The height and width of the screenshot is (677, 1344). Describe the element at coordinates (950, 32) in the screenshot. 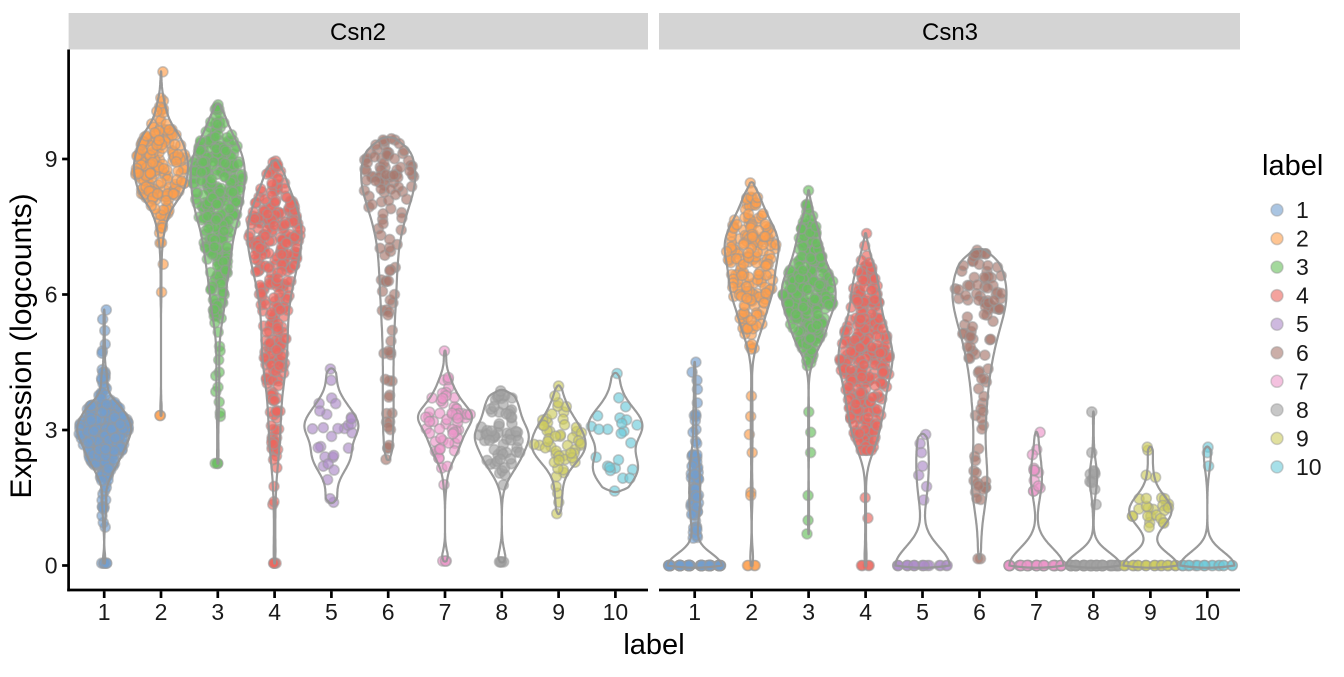

I see `svg-text: Csn3` at that location.